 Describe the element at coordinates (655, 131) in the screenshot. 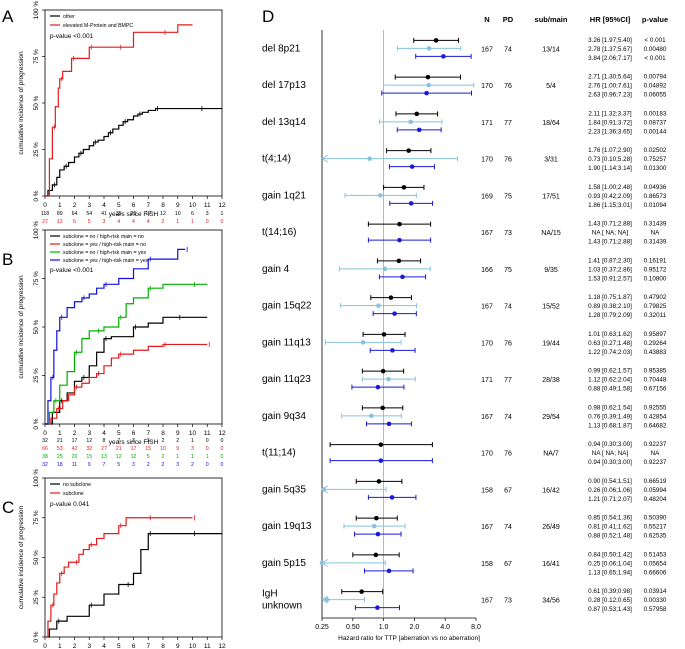

I see `cell-p-value: 0.00144` at that location.